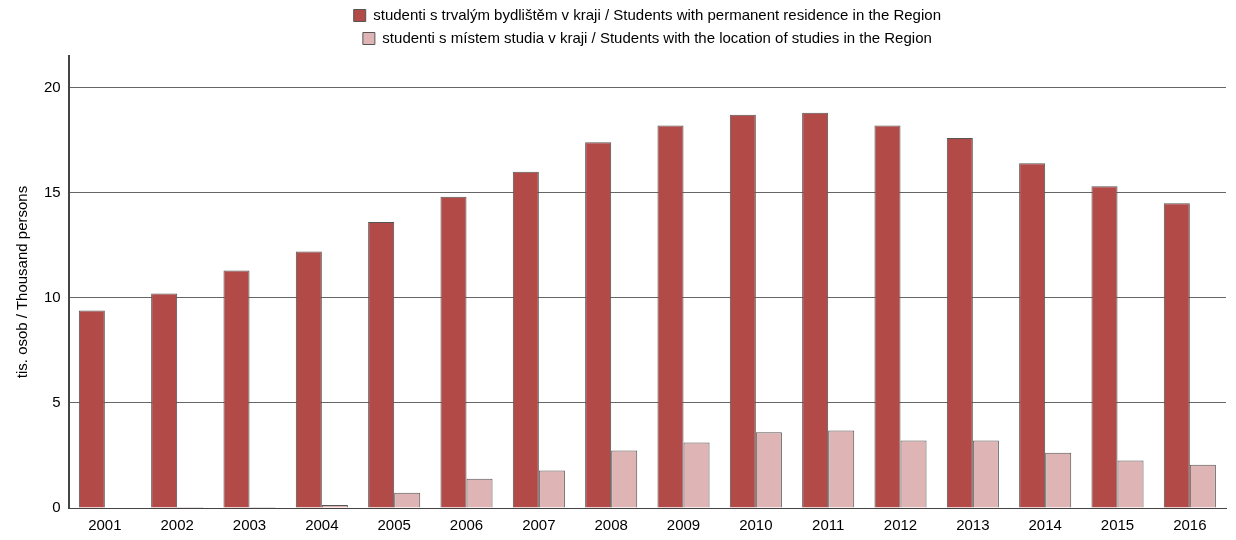  Describe the element at coordinates (56, 507) in the screenshot. I see `y-tick-label: 0` at that location.